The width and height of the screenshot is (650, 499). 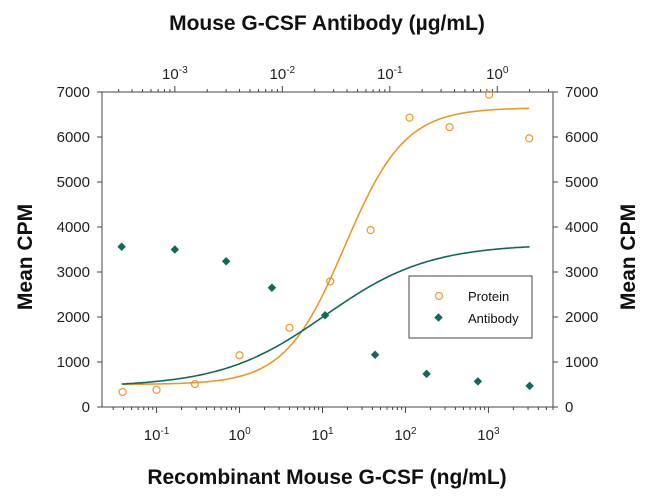 What do you see at coordinates (73, 227) in the screenshot?
I see `y-tick-label-left: 4000` at bounding box center [73, 227].